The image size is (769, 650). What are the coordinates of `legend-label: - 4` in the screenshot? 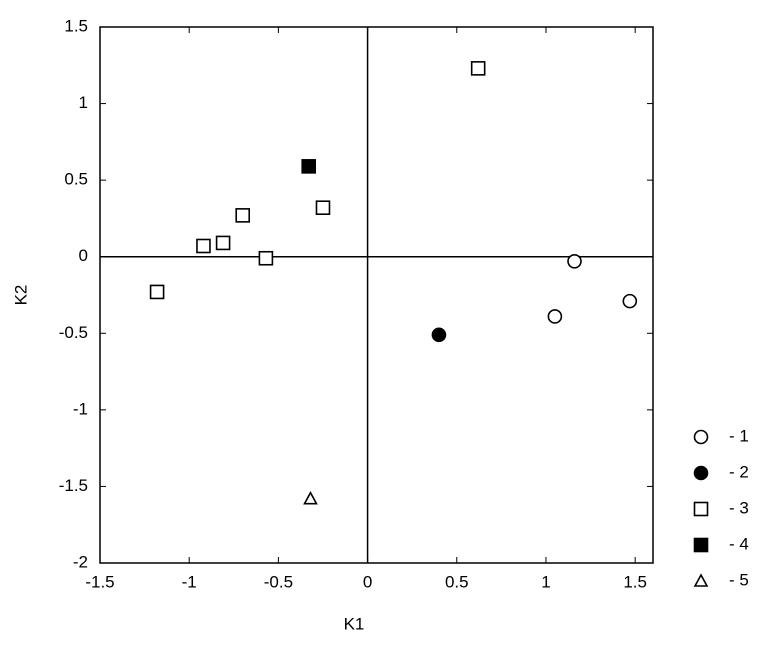 It's located at (739, 543).